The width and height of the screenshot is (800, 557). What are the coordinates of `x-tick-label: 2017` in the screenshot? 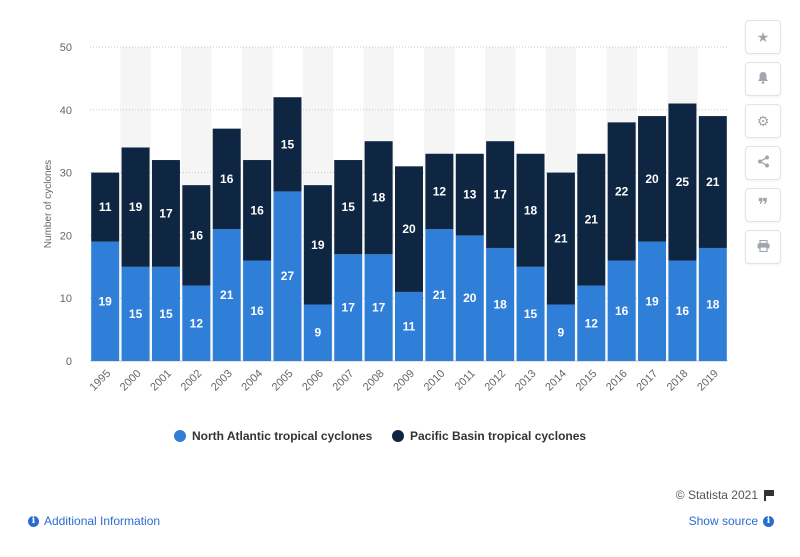 It's located at (647, 381).